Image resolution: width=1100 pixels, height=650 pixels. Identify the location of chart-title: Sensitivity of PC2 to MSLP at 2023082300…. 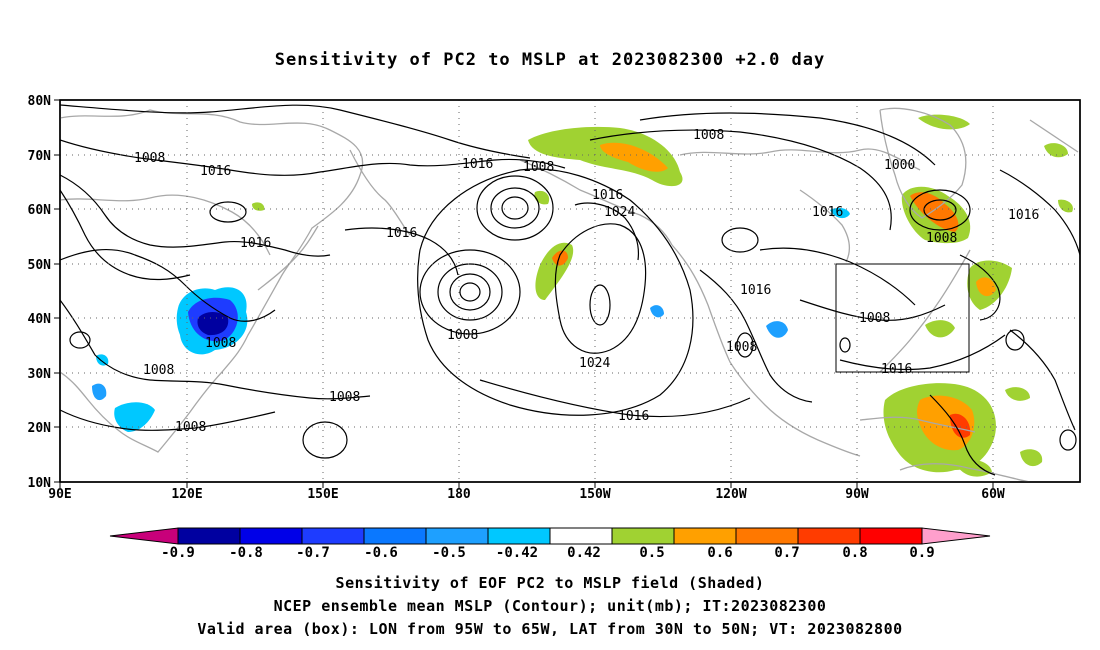
(550, 60).